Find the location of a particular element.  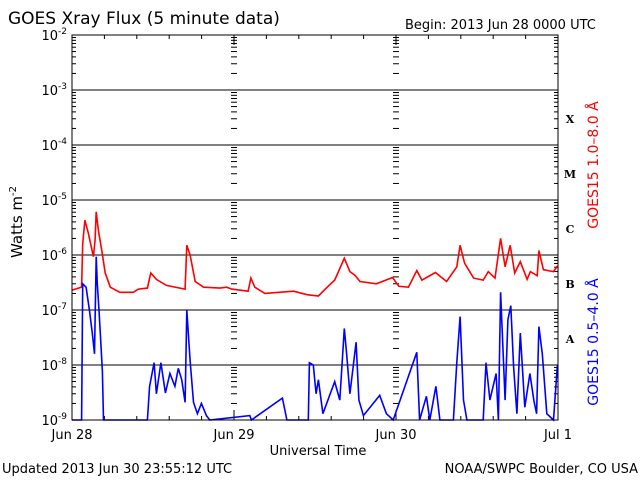

y-tick-label: 10⁻⁴ is located at coordinates (54, 145).